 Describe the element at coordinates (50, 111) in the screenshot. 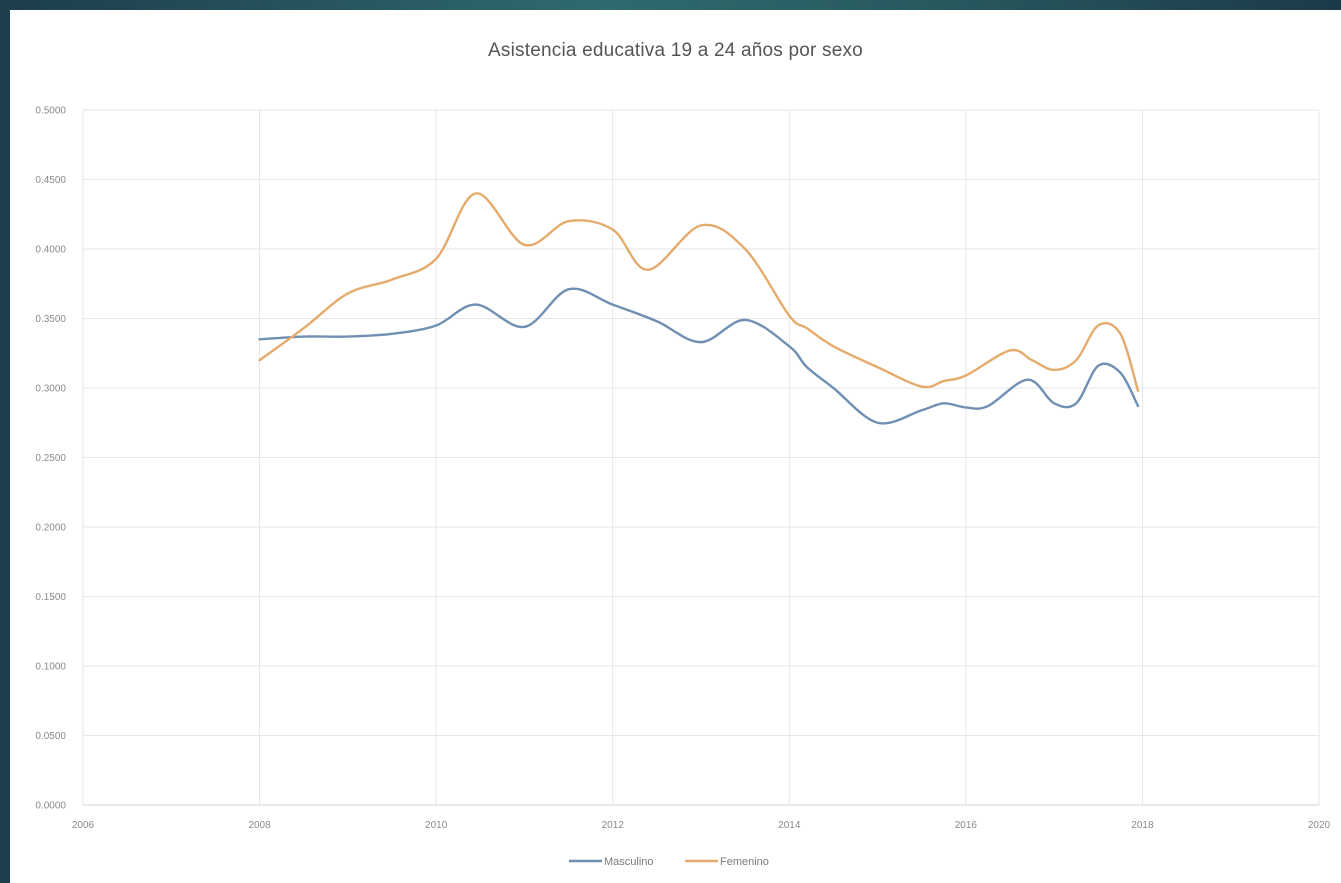

I see `y-tick-label: 0.5000` at that location.